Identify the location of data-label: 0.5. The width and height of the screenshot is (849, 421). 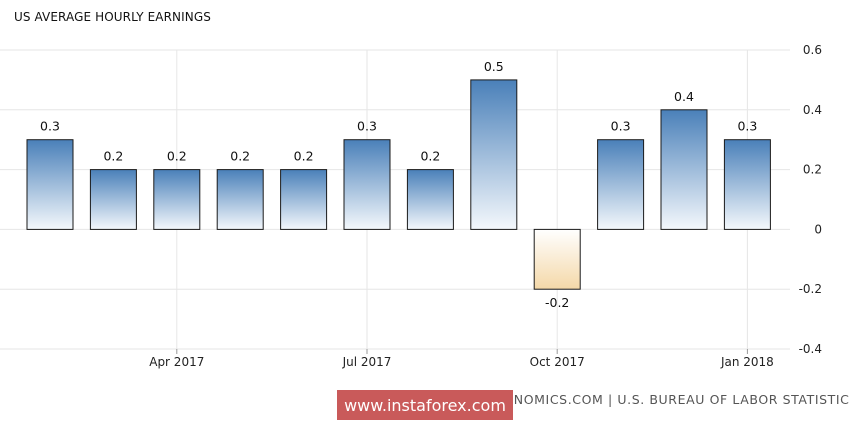
(494, 66).